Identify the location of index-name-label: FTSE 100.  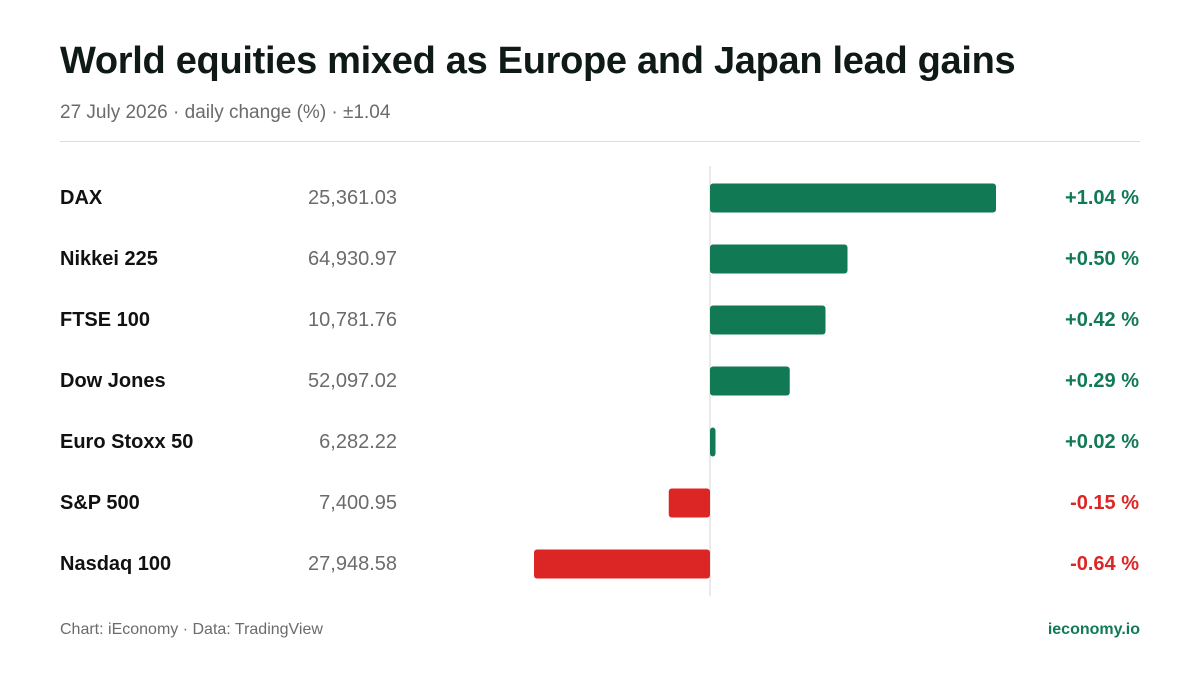
(105, 320).